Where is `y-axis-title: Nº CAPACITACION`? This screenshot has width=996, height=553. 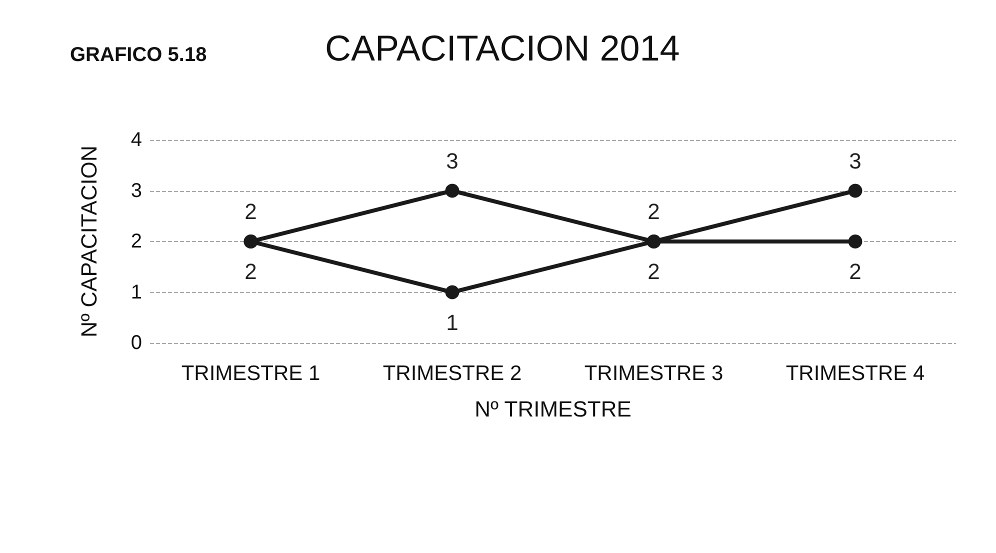
y-axis-title: Nº CAPACITACION is located at coordinates (89, 242).